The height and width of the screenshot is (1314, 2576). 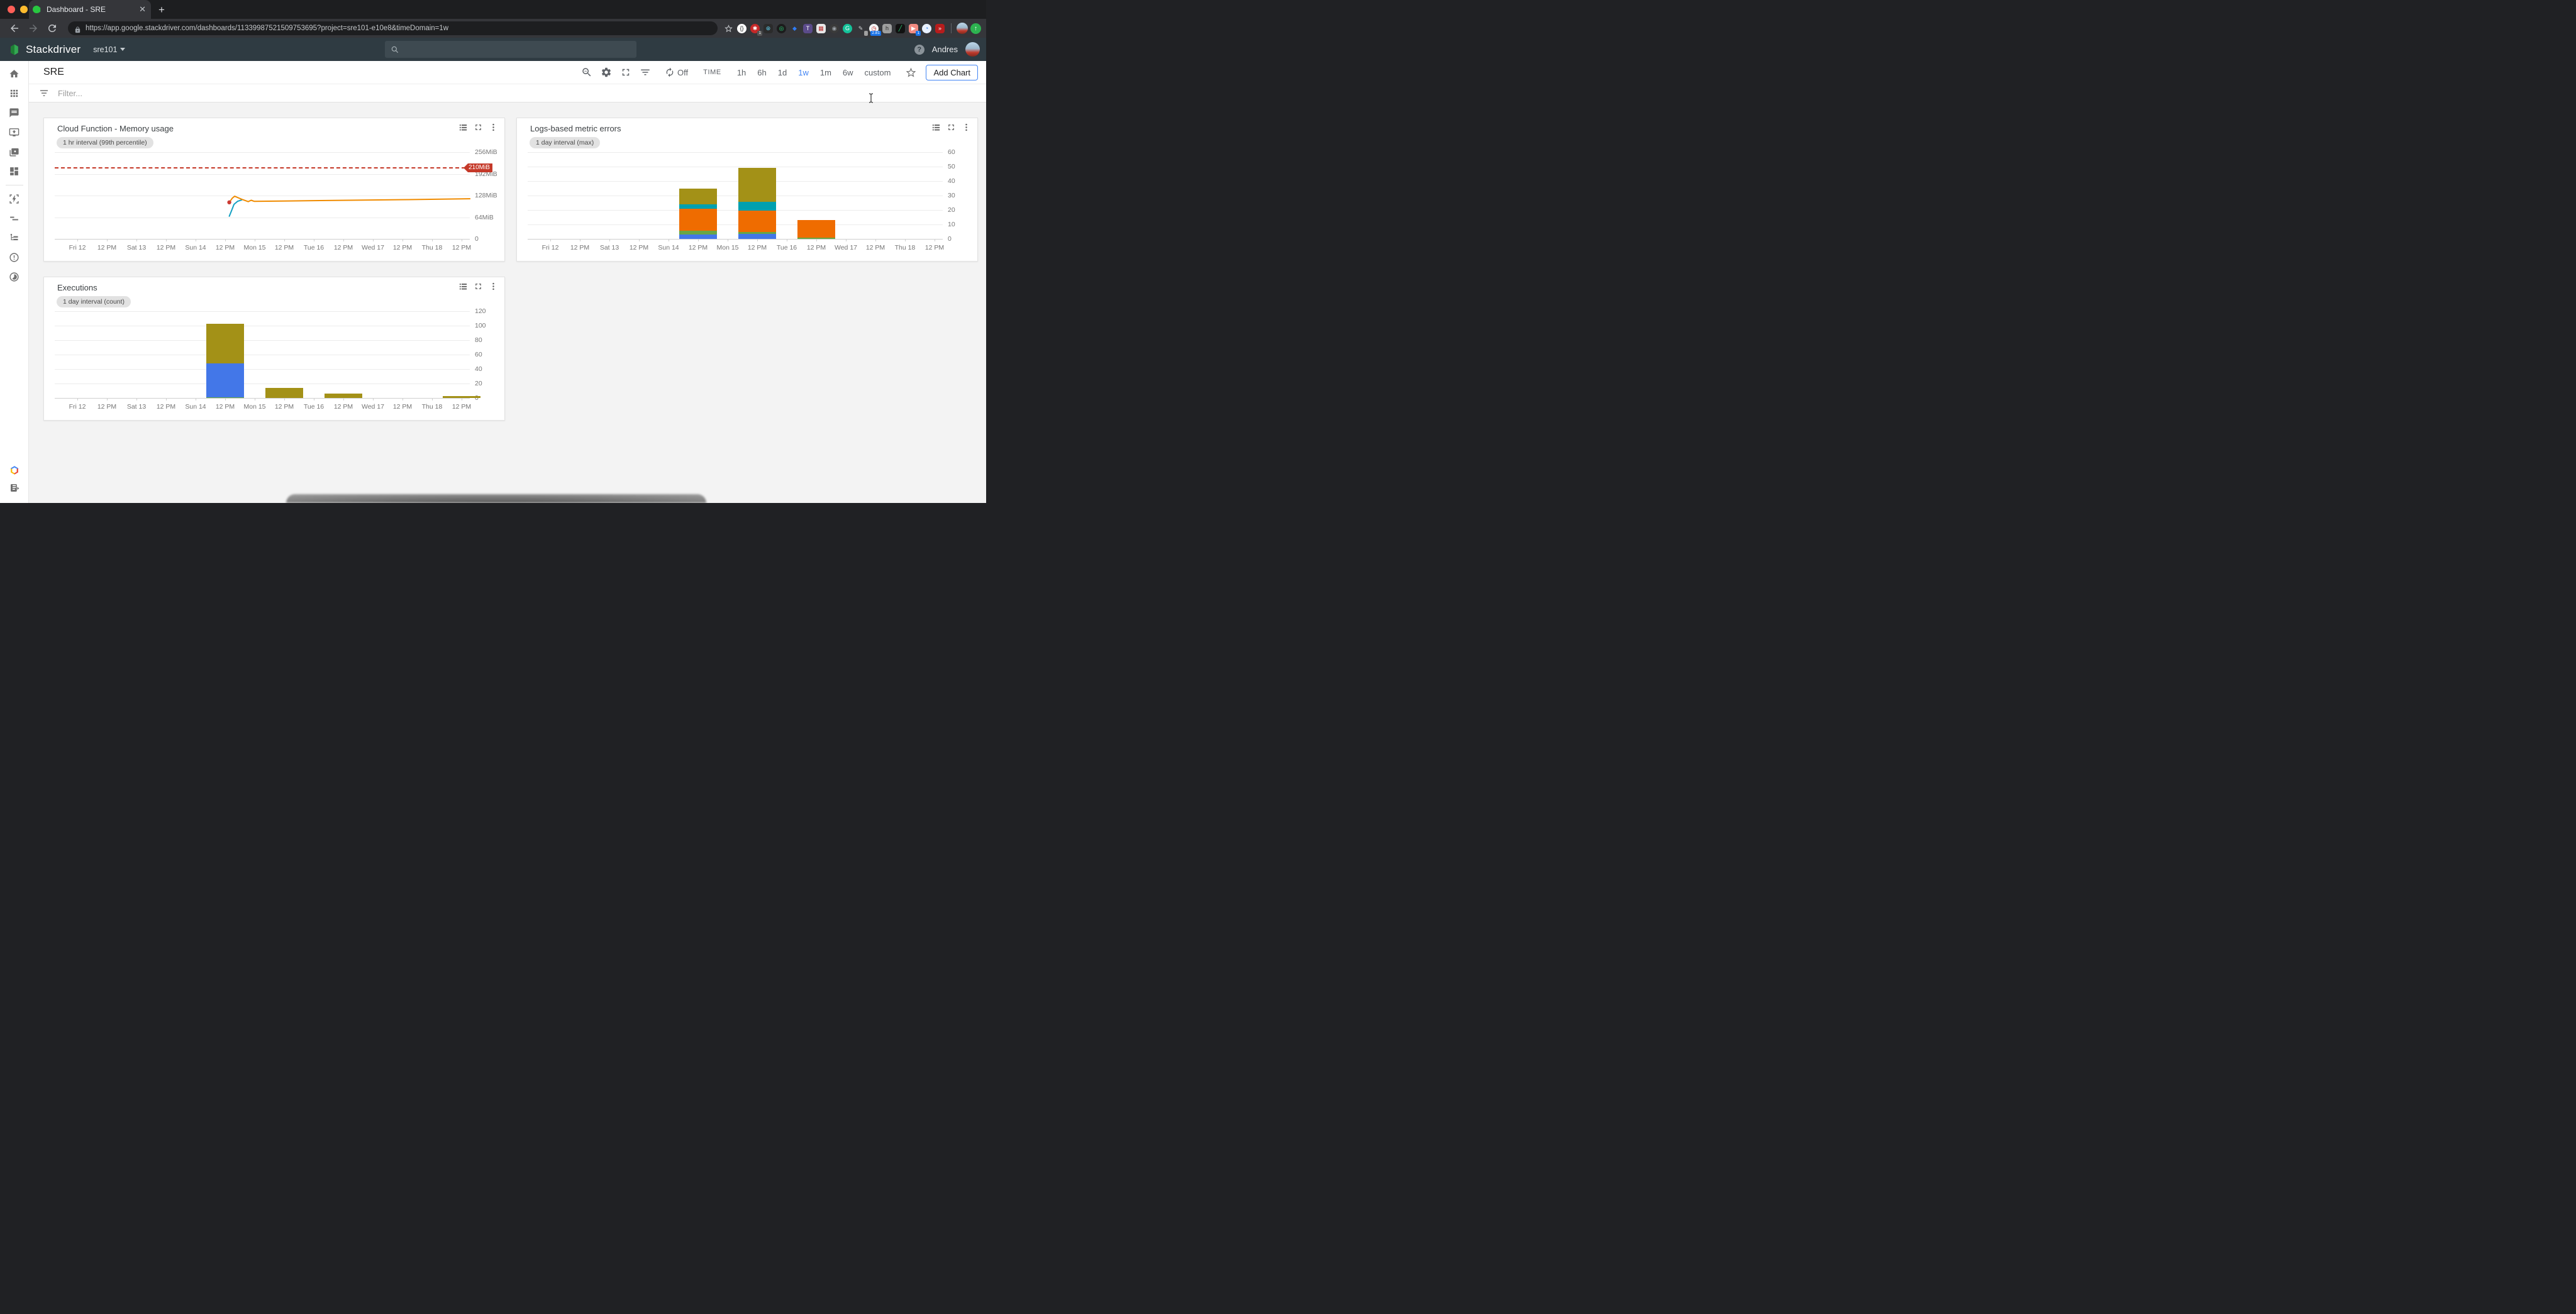 I want to click on reload-icon, so click(x=52, y=28).